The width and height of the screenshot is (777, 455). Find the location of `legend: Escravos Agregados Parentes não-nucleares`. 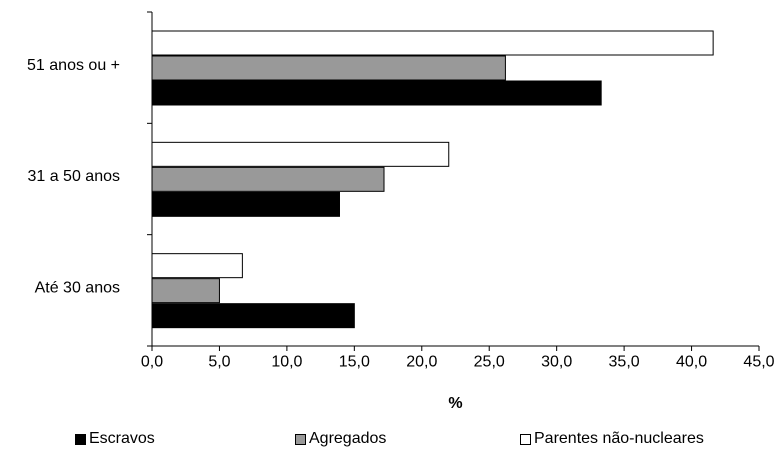

legend: Escravos Agregados Parentes não-nucleares is located at coordinates (388, 442).